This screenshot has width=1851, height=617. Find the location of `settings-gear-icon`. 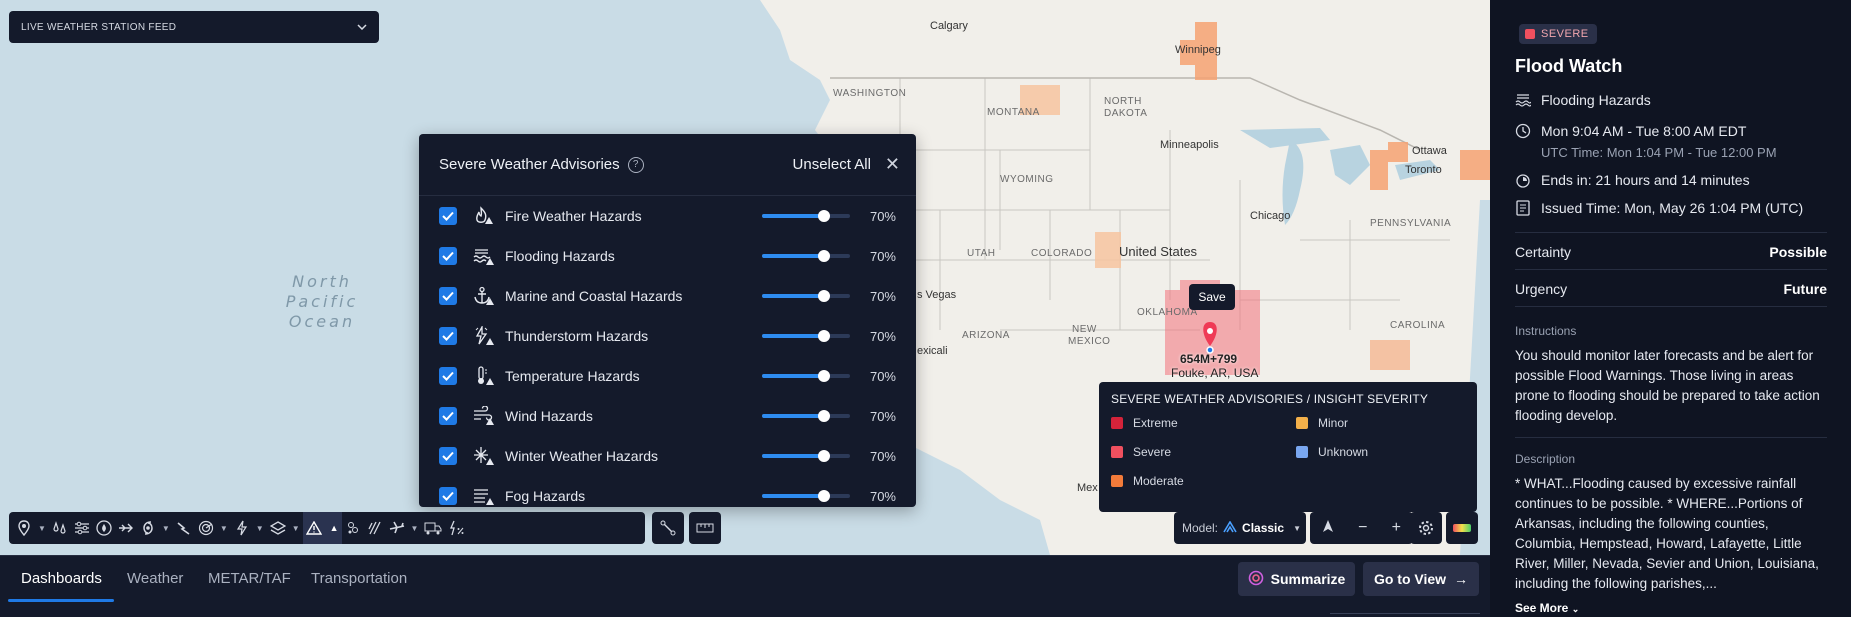

settings-gear-icon is located at coordinates (1426, 528).